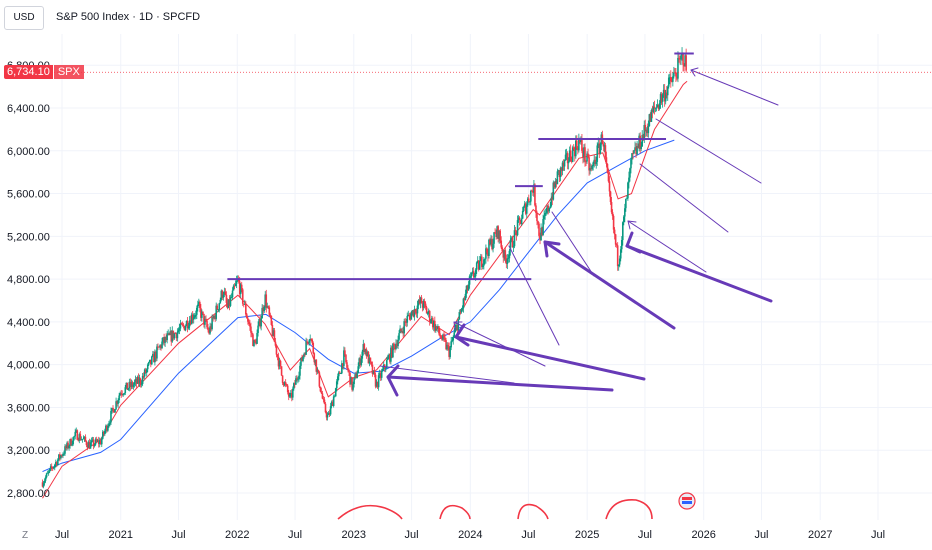  Describe the element at coordinates (25, 535) in the screenshot. I see `zoom-reset-button: Z` at that location.